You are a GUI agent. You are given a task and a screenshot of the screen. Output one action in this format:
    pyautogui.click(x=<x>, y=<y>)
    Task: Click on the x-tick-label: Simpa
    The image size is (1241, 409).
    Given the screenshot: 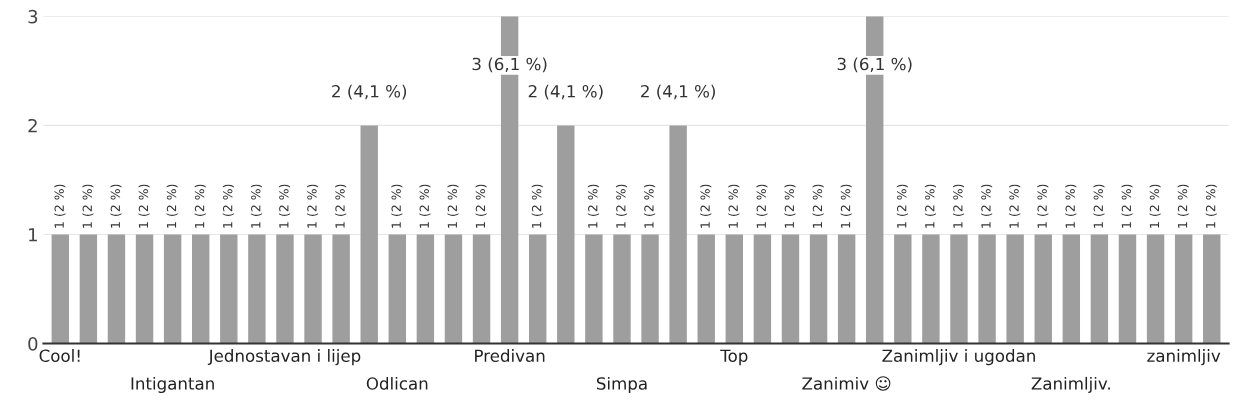 What is the action you would take?
    pyautogui.click(x=621, y=385)
    